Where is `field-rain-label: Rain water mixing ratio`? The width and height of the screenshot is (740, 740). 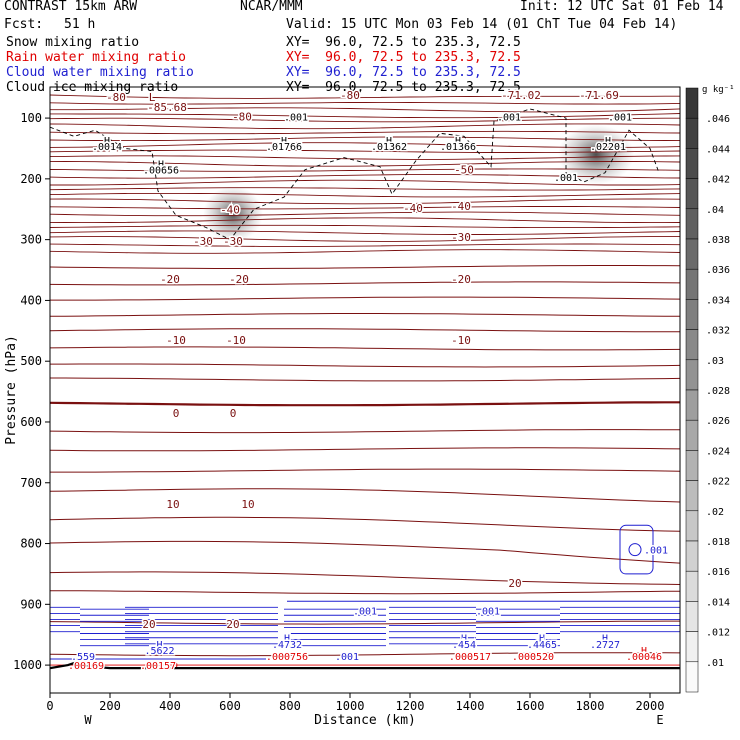 field-rain-label: Rain water mixing ratio is located at coordinates (96, 57).